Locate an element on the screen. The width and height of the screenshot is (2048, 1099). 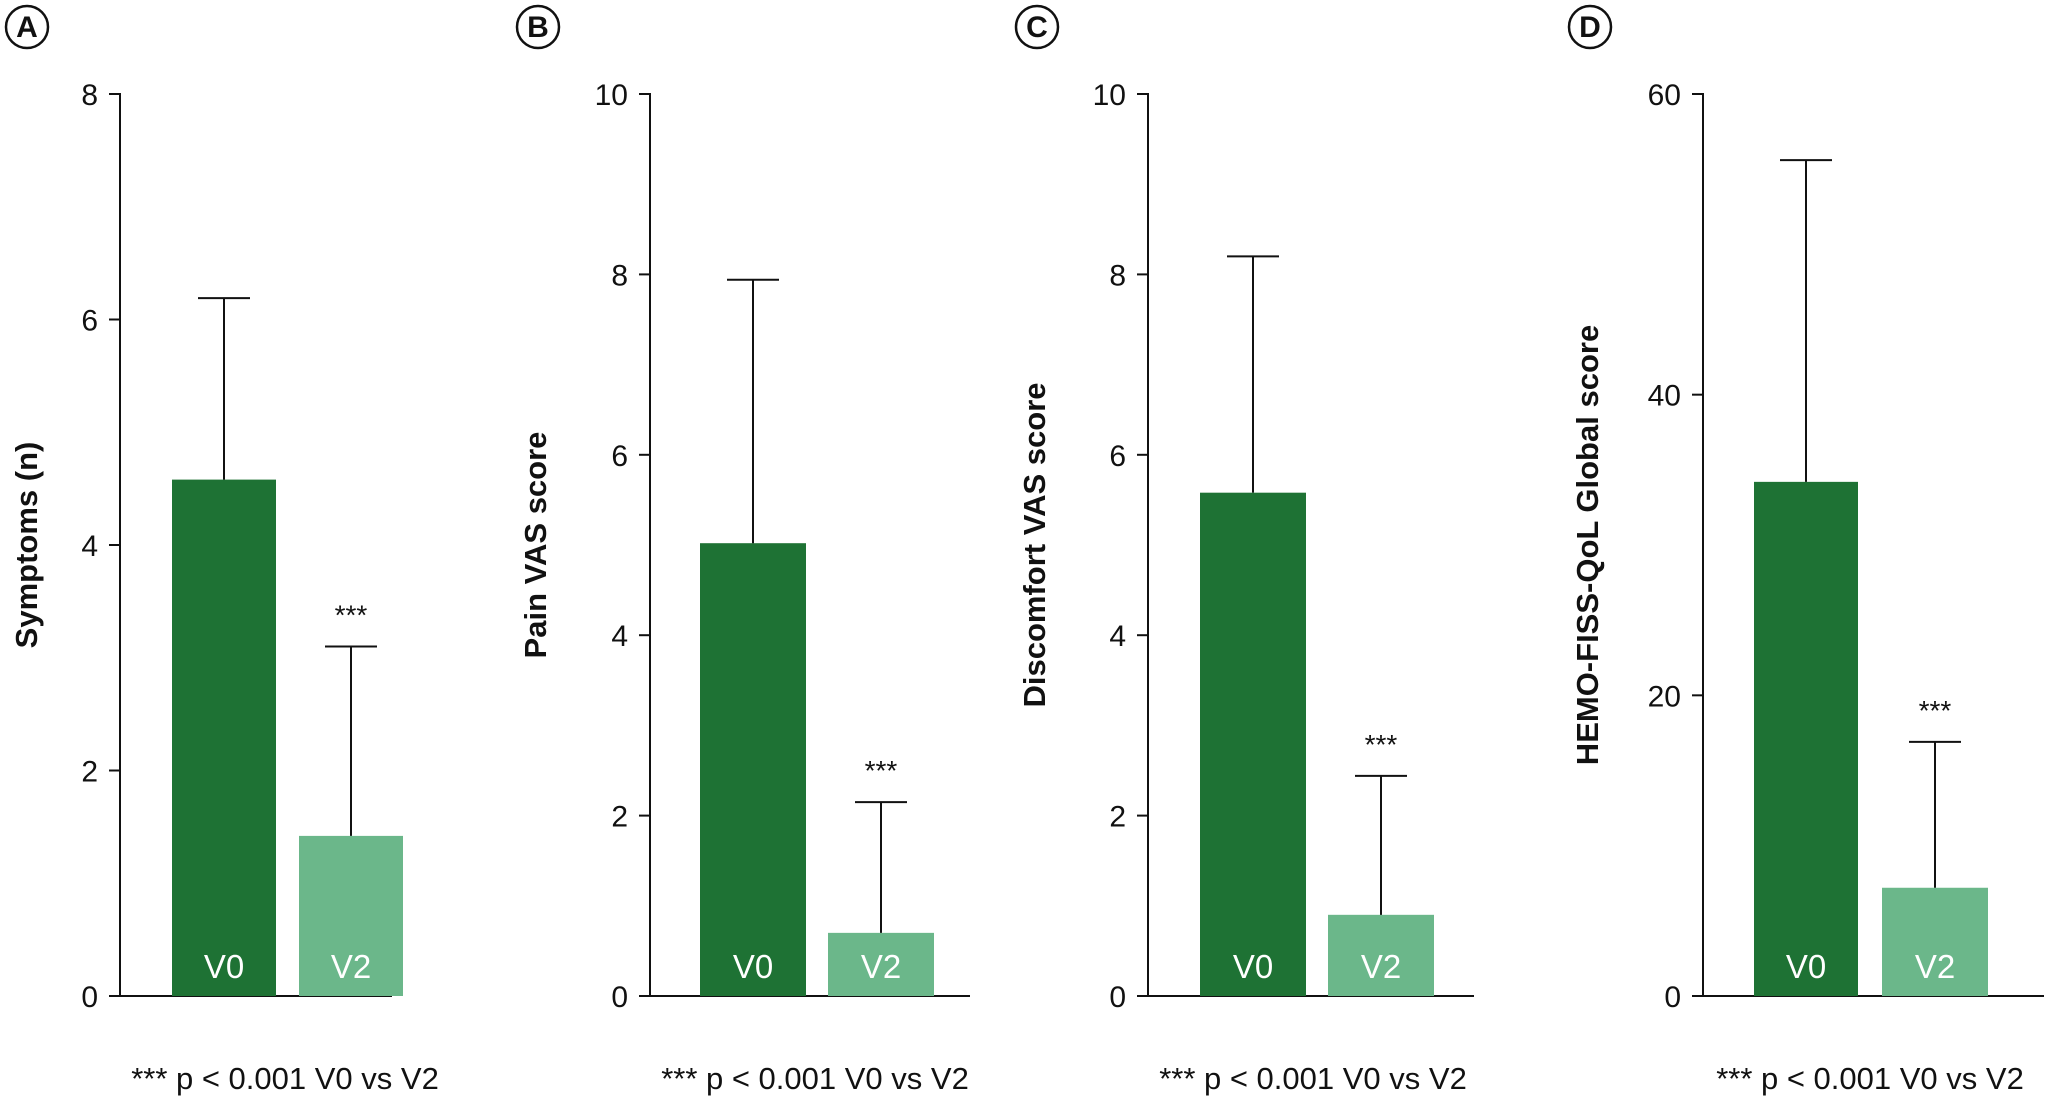
y-axis-label: Symptoms (n) is located at coordinates (26, 545).